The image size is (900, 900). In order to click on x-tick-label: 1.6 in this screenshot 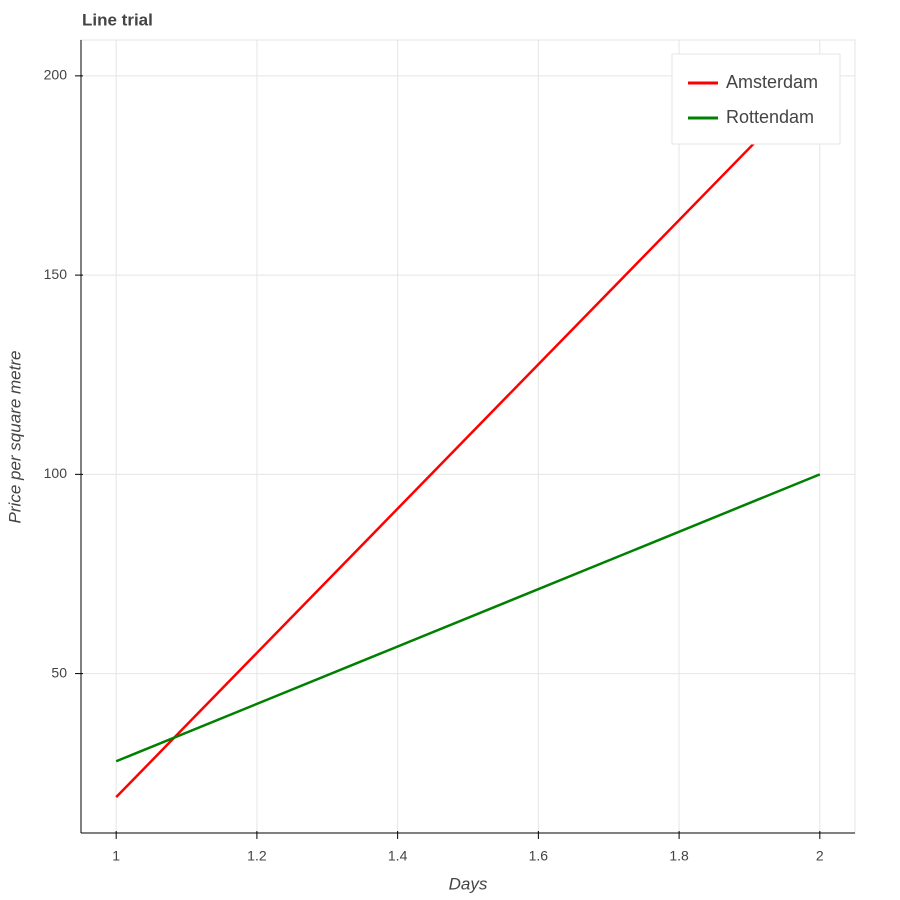, I will do `click(539, 856)`.